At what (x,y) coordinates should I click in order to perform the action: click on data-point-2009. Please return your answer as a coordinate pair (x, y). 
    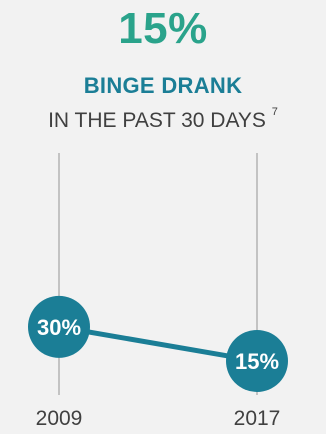
    Looking at the image, I should click on (59, 326).